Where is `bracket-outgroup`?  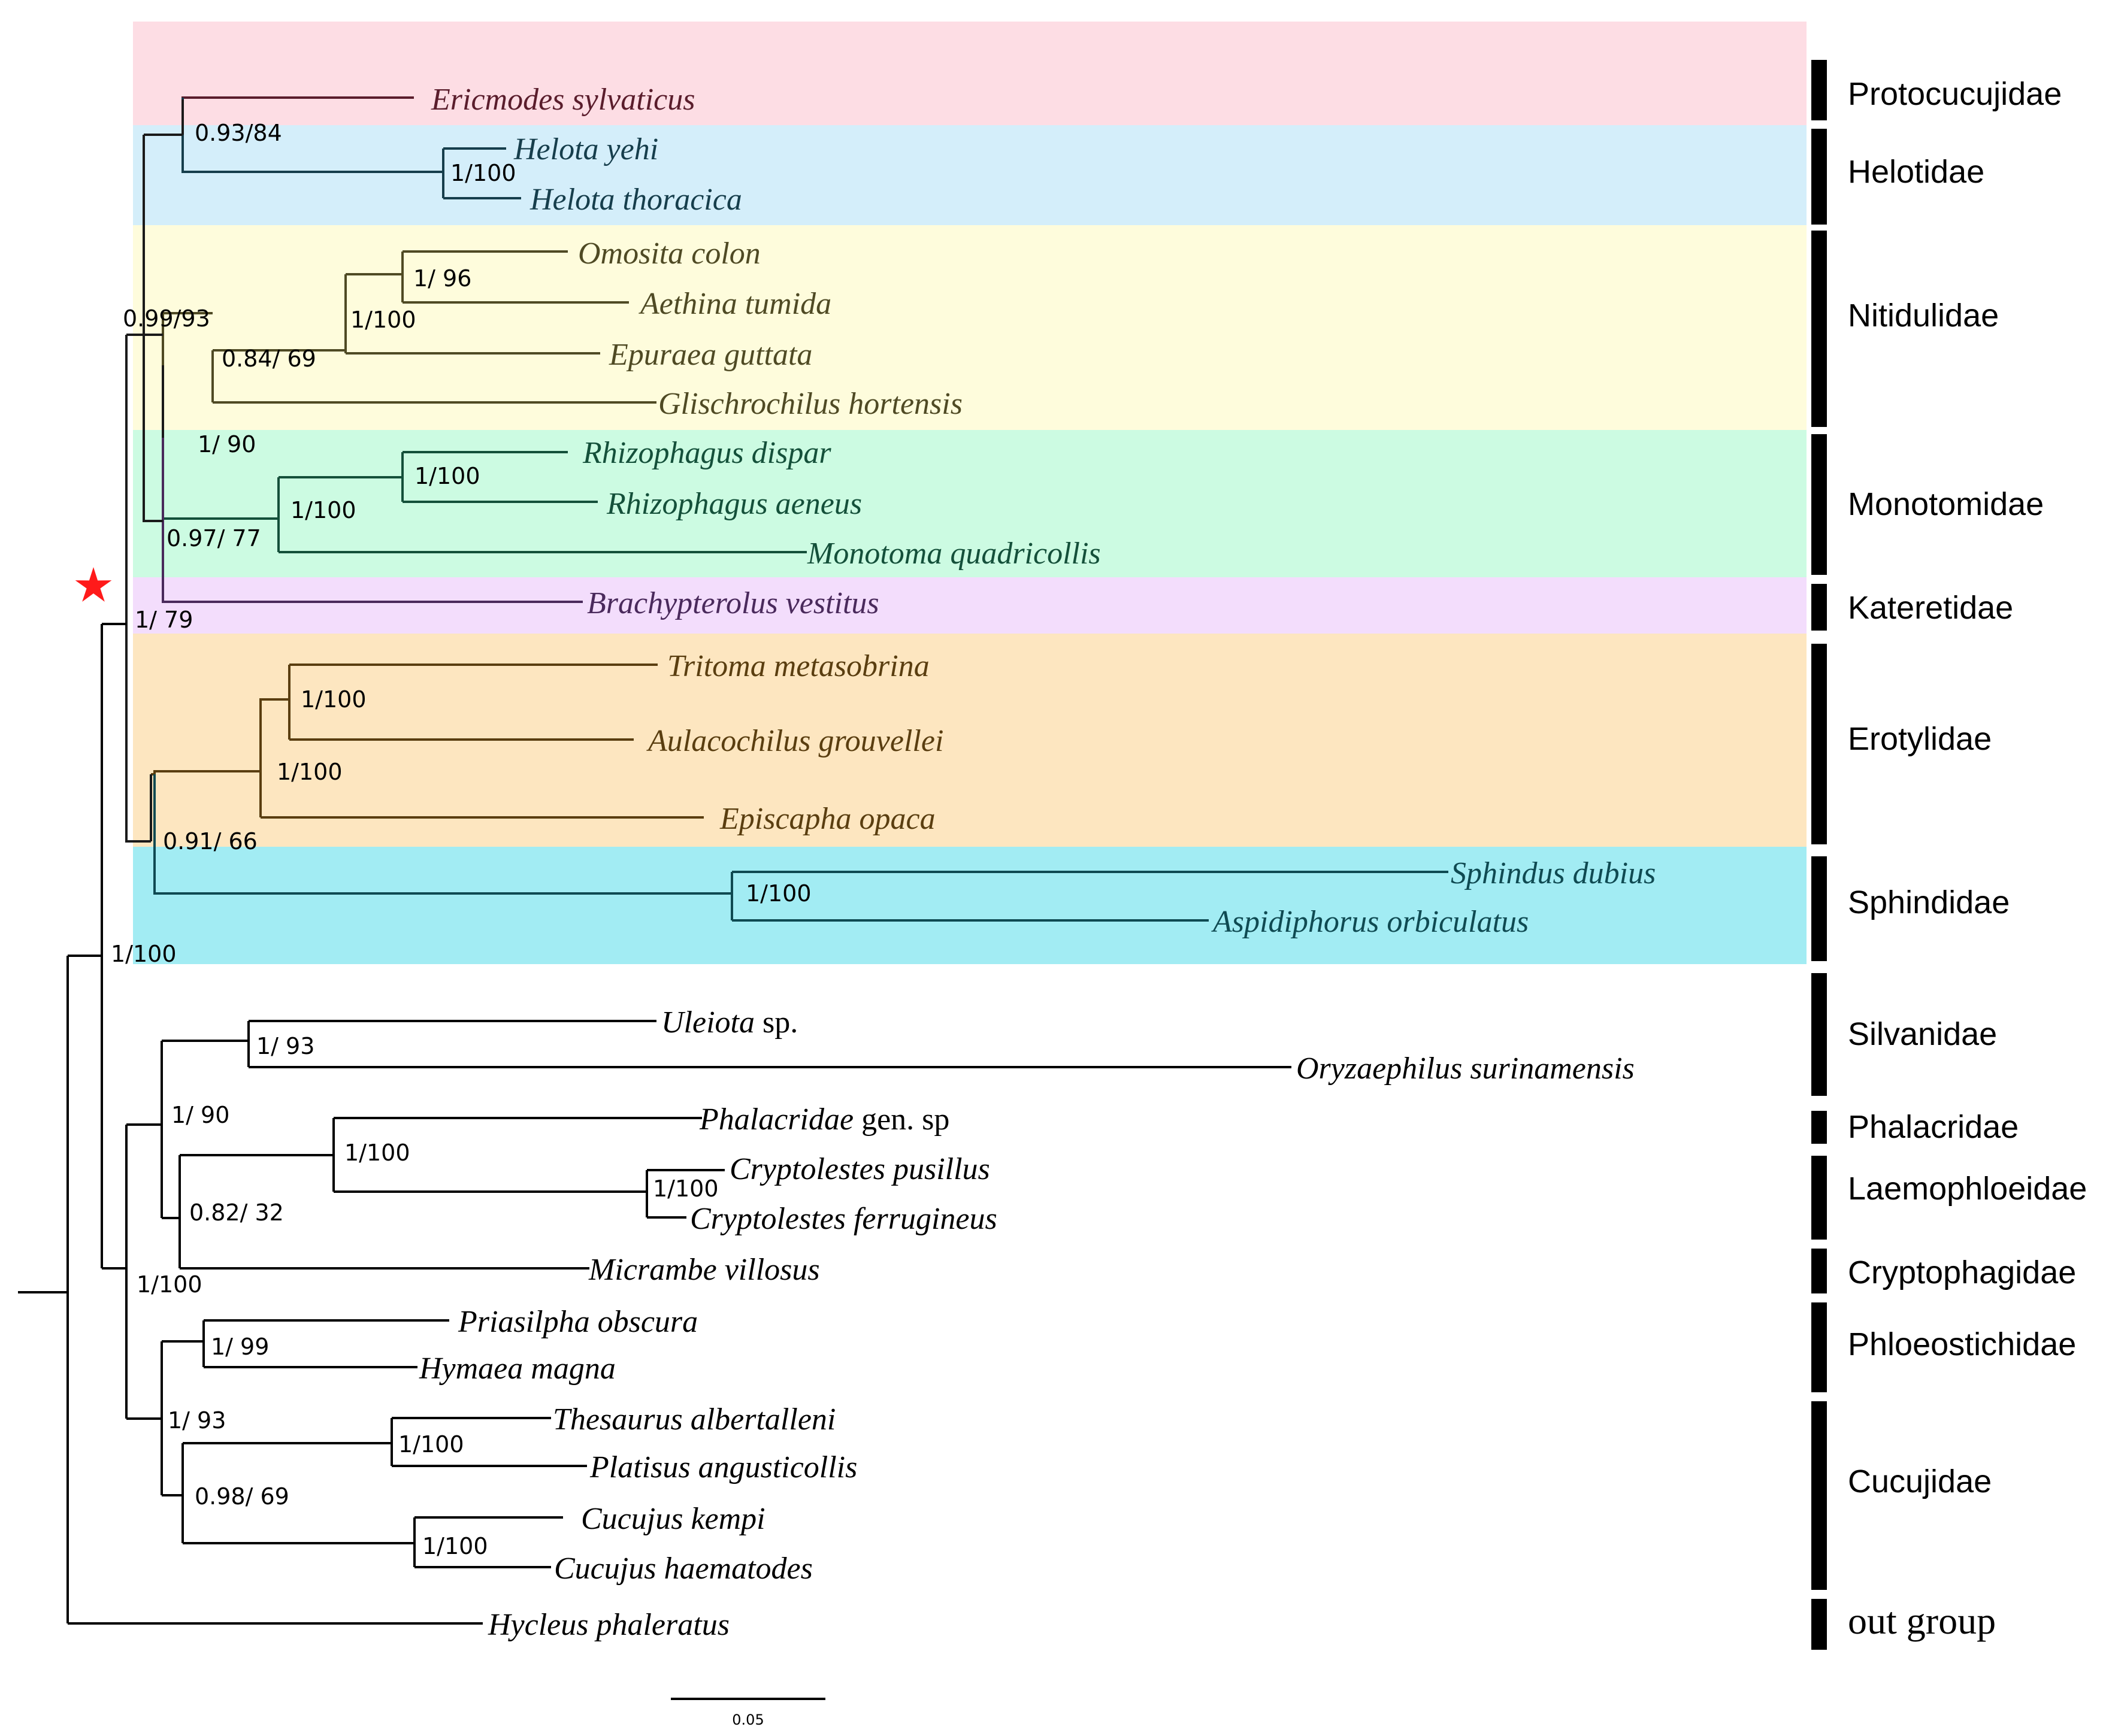
bracket-outgroup is located at coordinates (1819, 1624).